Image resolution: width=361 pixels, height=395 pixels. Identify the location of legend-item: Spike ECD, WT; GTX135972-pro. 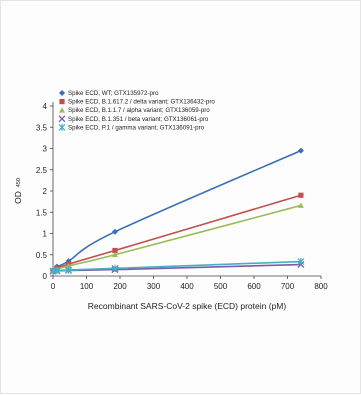
(109, 93).